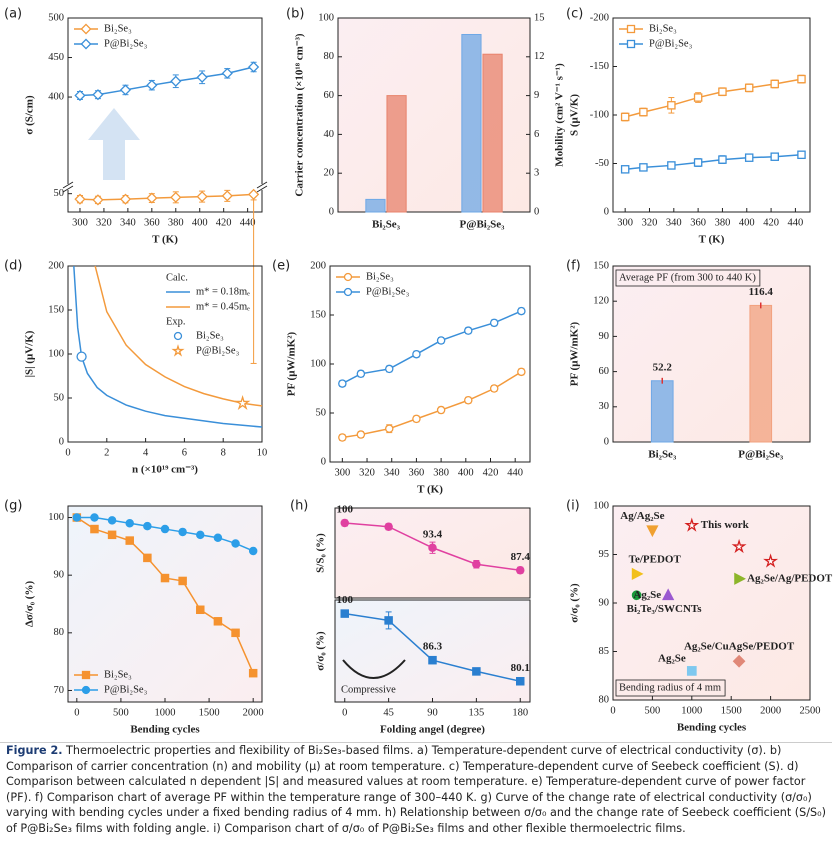  What do you see at coordinates (388, 291) in the screenshot?
I see `legend-label: P@Bi₂Se₃` at bounding box center [388, 291].